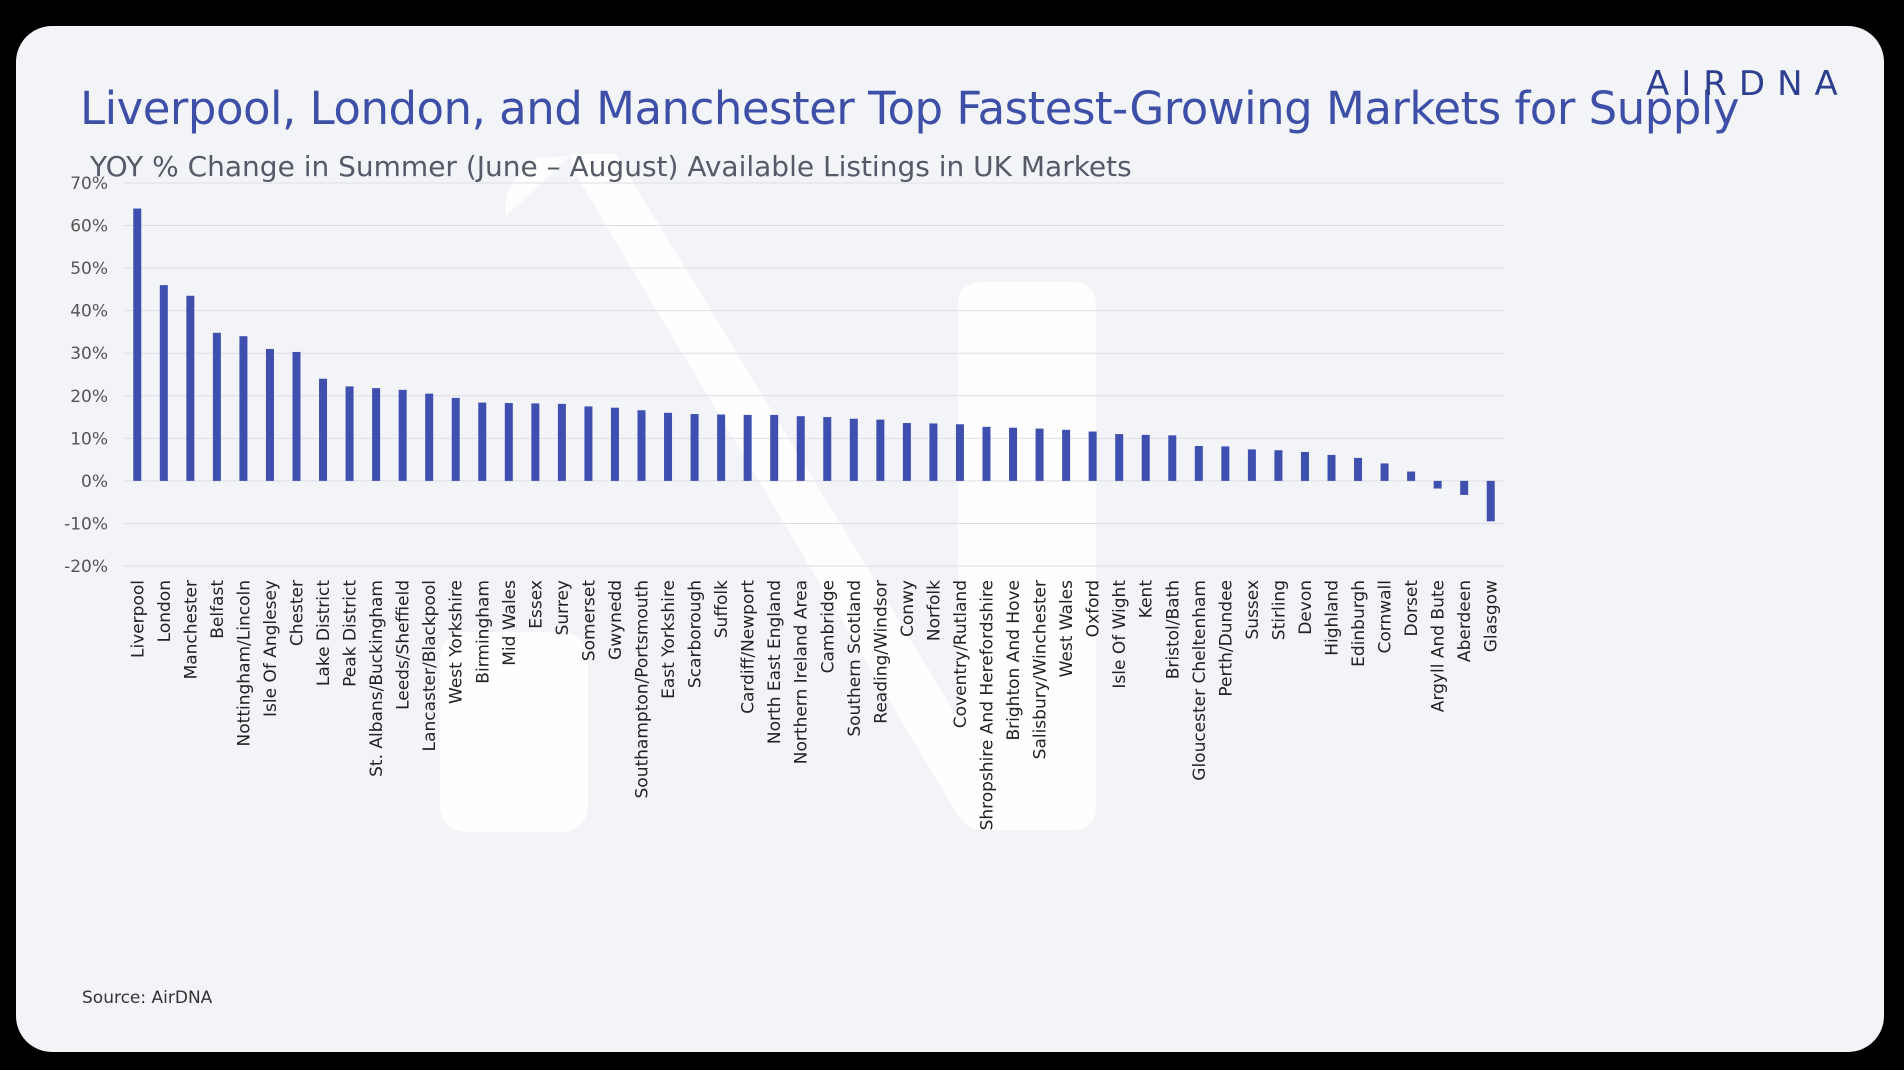  I want to click on x-category-label: Sussex, so click(1253, 610).